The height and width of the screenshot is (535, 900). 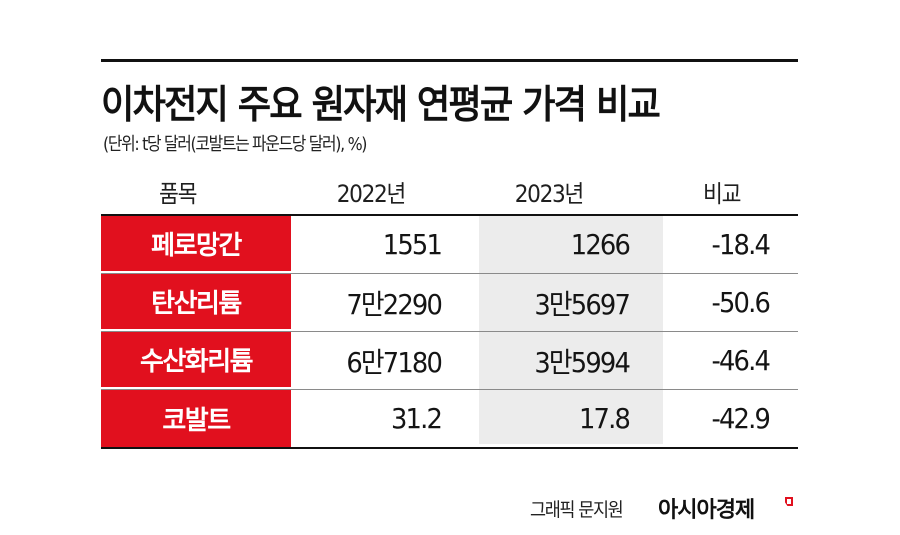 What do you see at coordinates (449, 302) in the screenshot?
I see `table-row: 탄산리튬 7만2290 3만5697 -50.6` at bounding box center [449, 302].